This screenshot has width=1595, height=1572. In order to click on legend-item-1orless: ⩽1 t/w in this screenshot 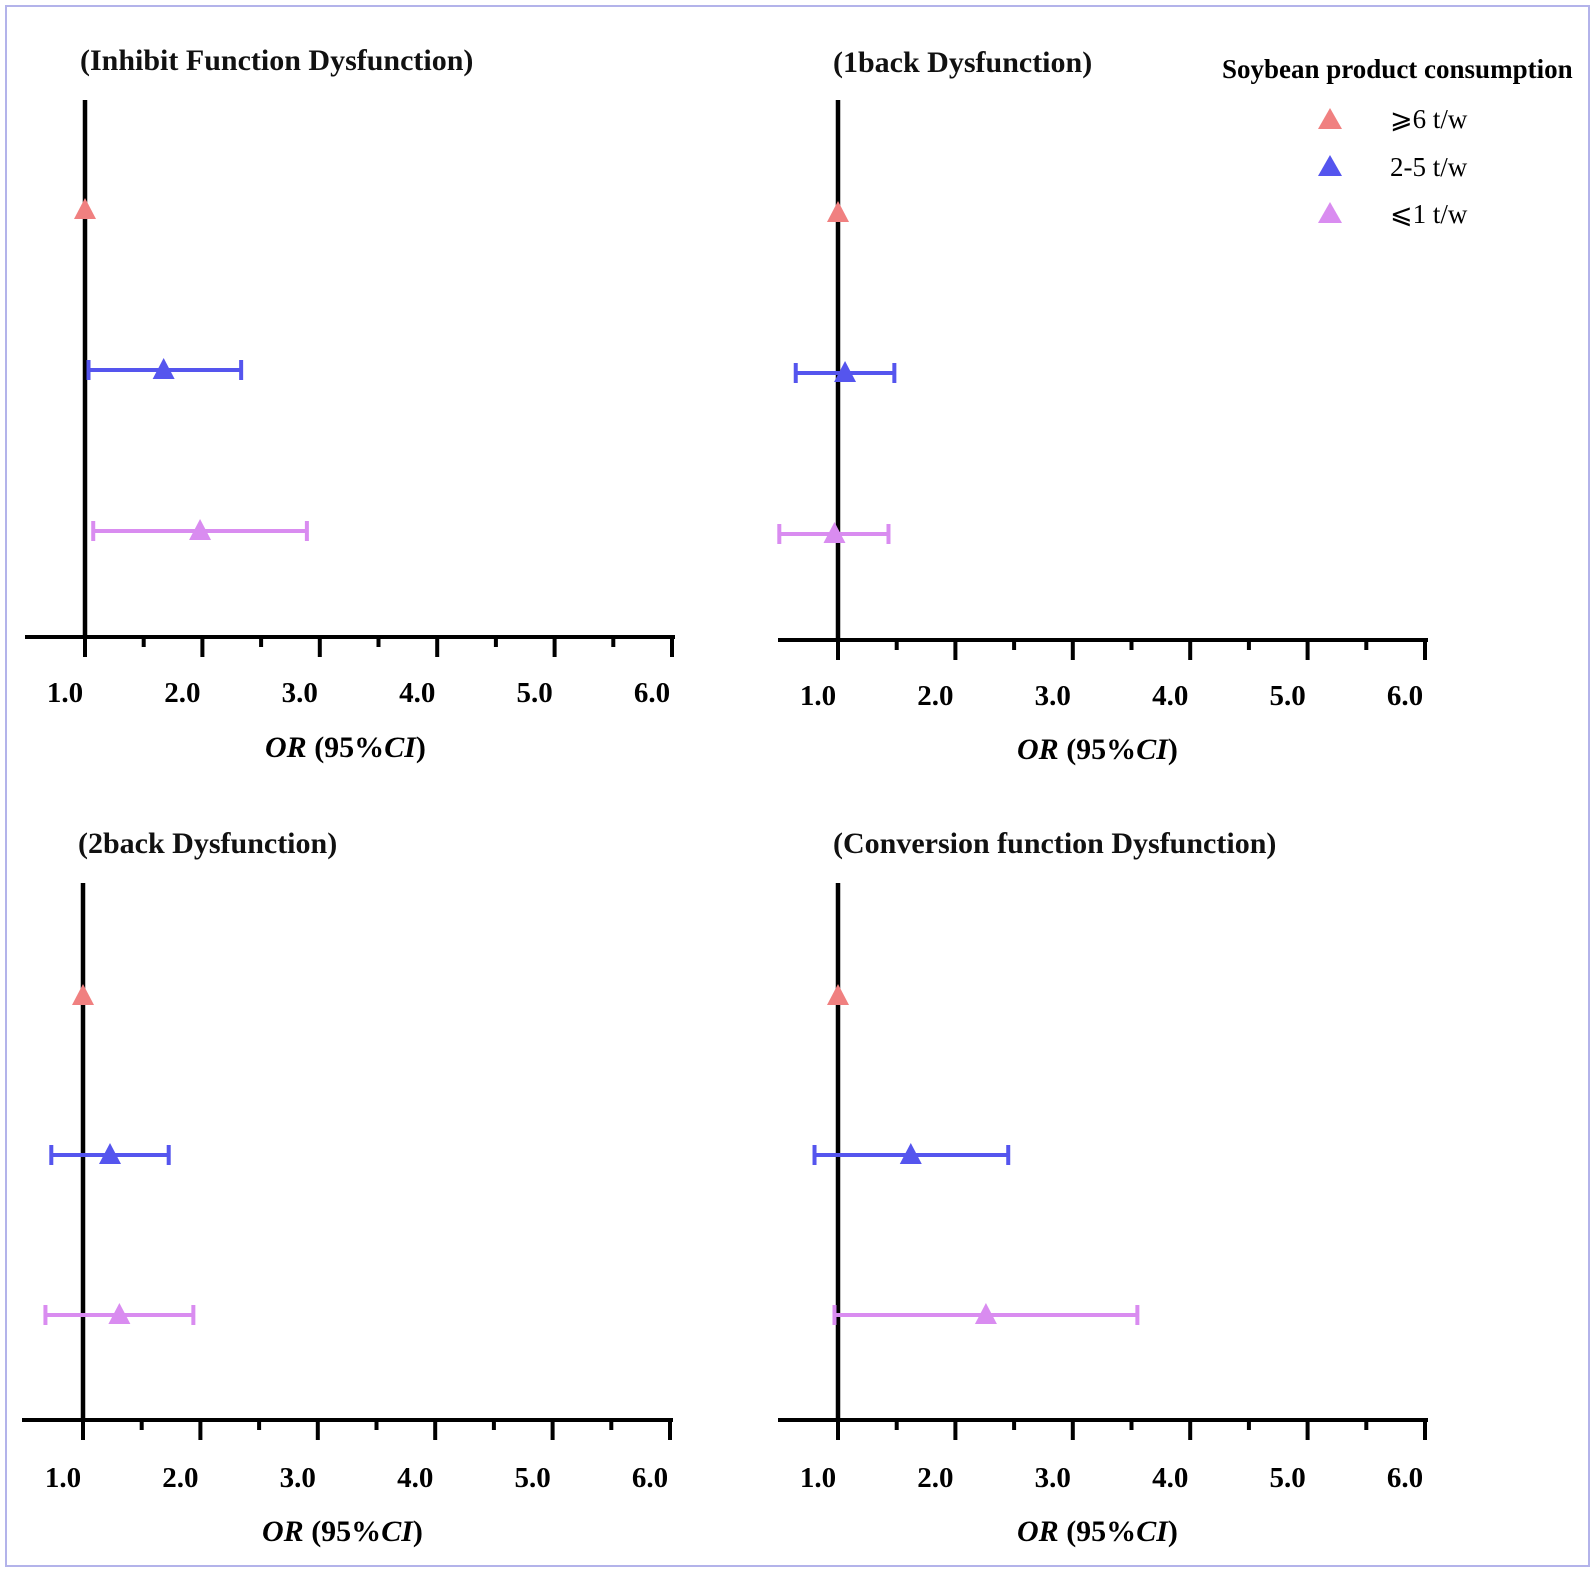, I will do `click(1393, 214)`.